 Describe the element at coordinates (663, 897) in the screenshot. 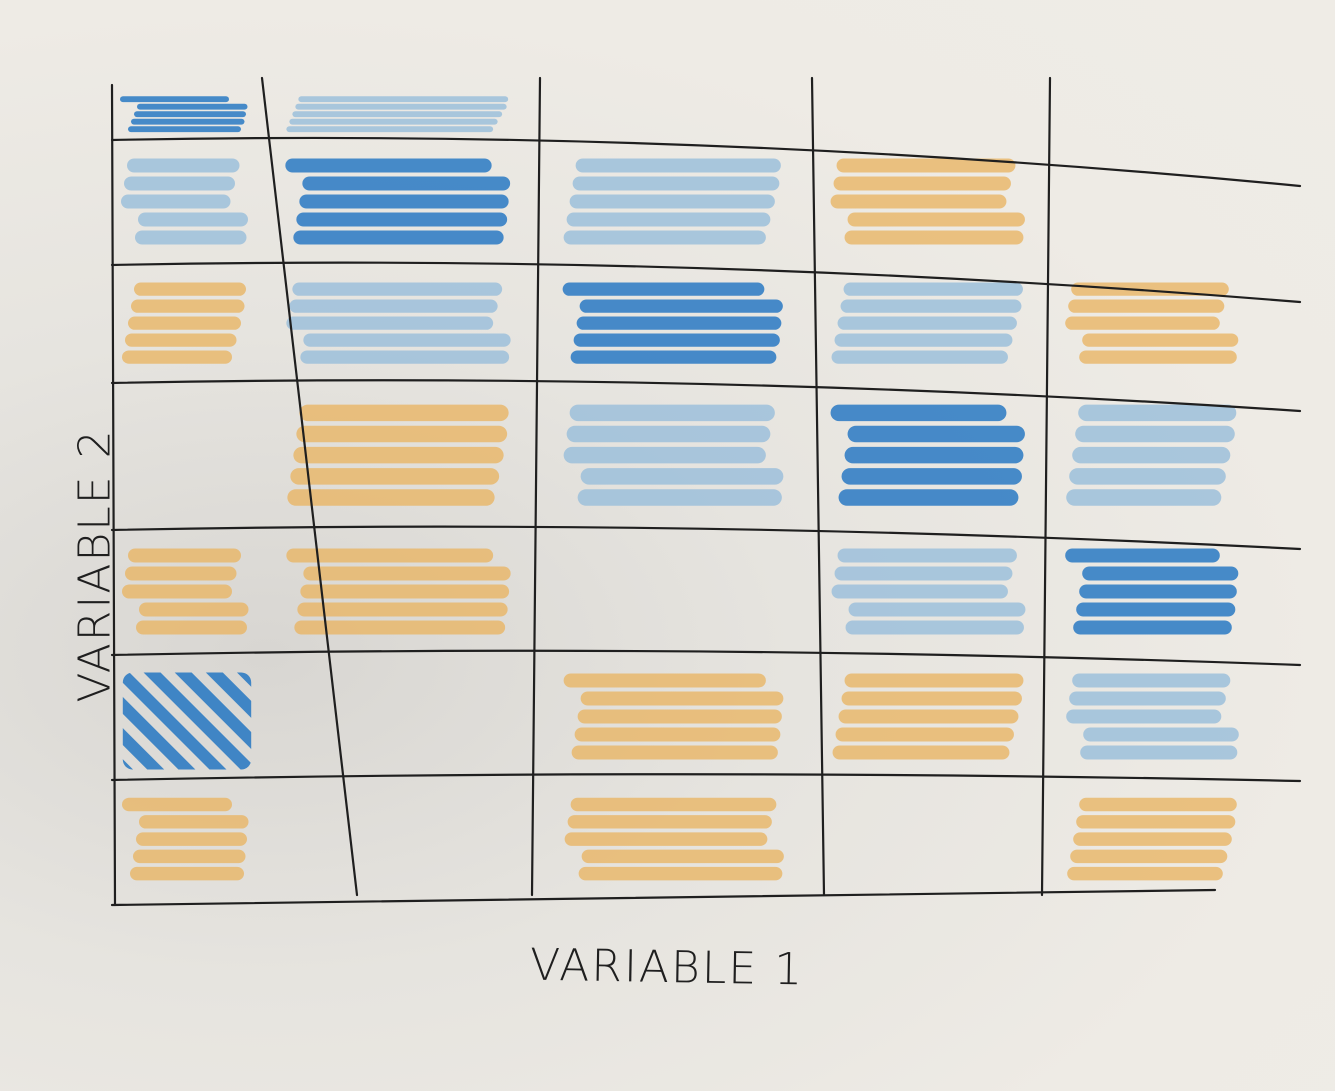

I see `x-axis-line` at that location.